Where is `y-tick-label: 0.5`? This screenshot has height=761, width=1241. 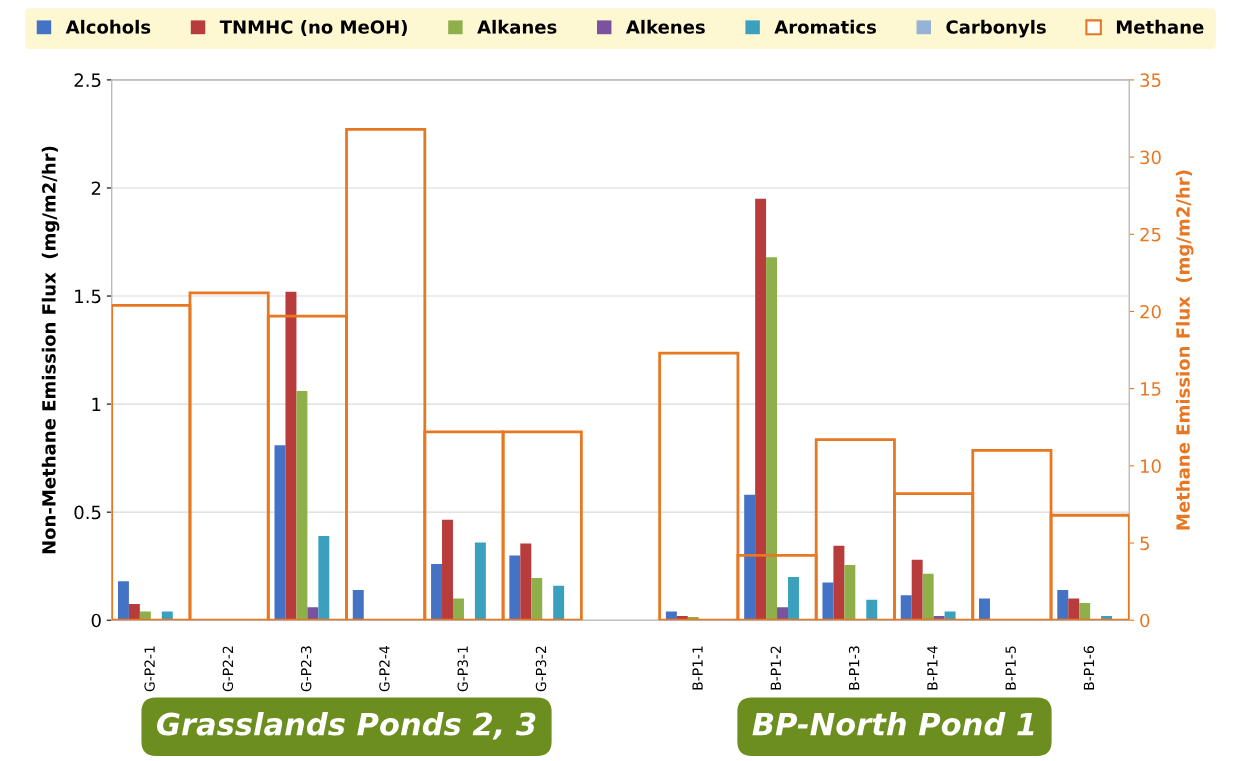
y-tick-label: 0.5 is located at coordinates (87, 512).